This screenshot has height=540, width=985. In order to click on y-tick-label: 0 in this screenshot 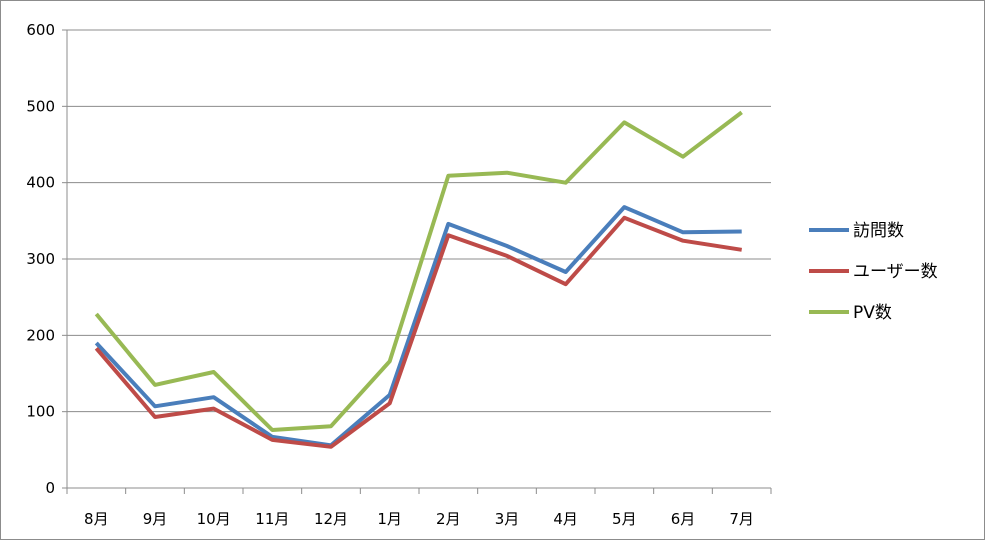, I will do `click(50, 488)`.